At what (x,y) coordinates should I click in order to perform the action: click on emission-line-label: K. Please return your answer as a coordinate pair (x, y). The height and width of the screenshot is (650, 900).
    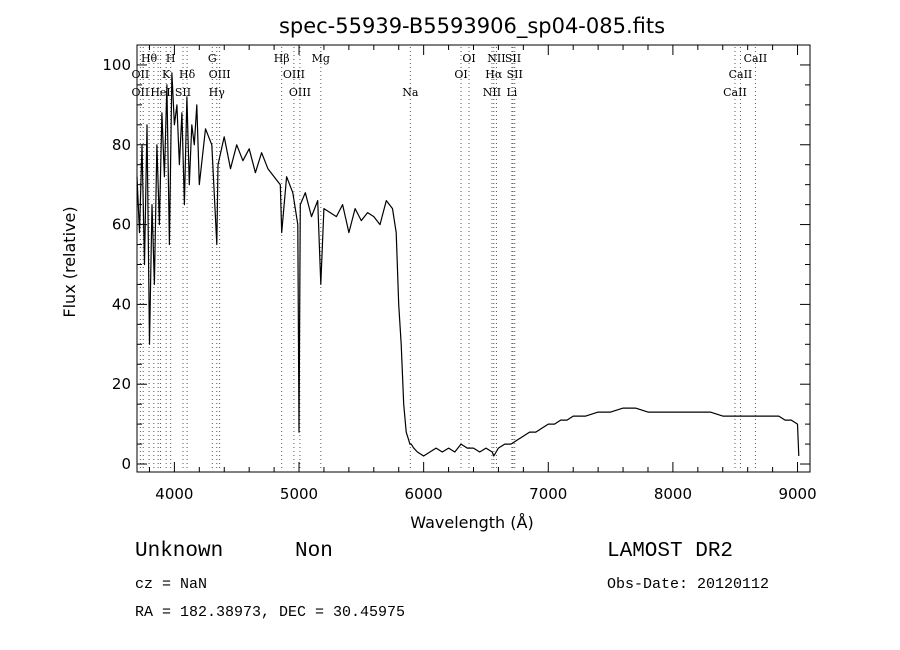
    Looking at the image, I should click on (166, 74).